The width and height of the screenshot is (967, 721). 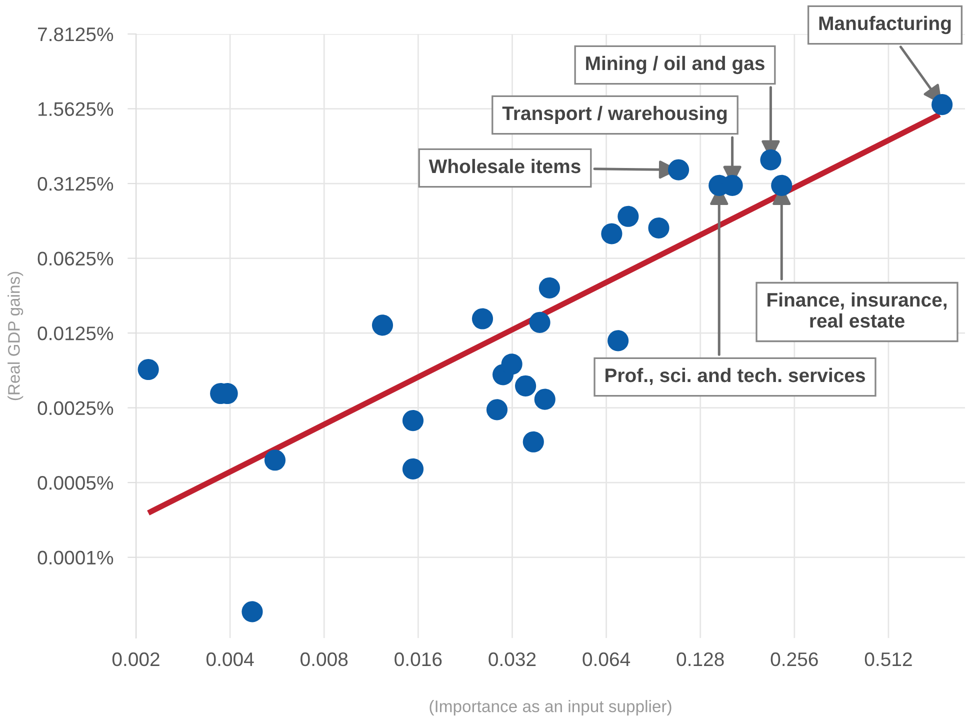 What do you see at coordinates (76, 483) in the screenshot?
I see `y-tick-label: 0.0005%` at bounding box center [76, 483].